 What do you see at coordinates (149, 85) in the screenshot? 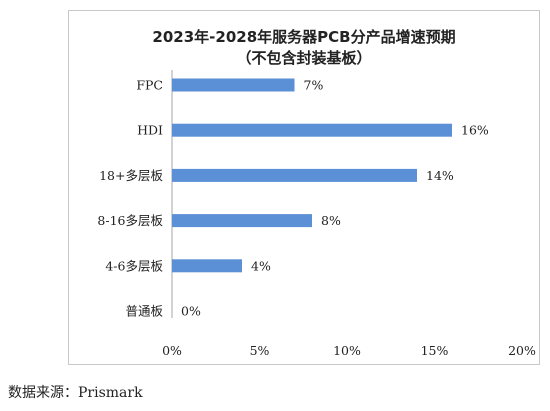
I see `category-label: FPC` at bounding box center [149, 85].